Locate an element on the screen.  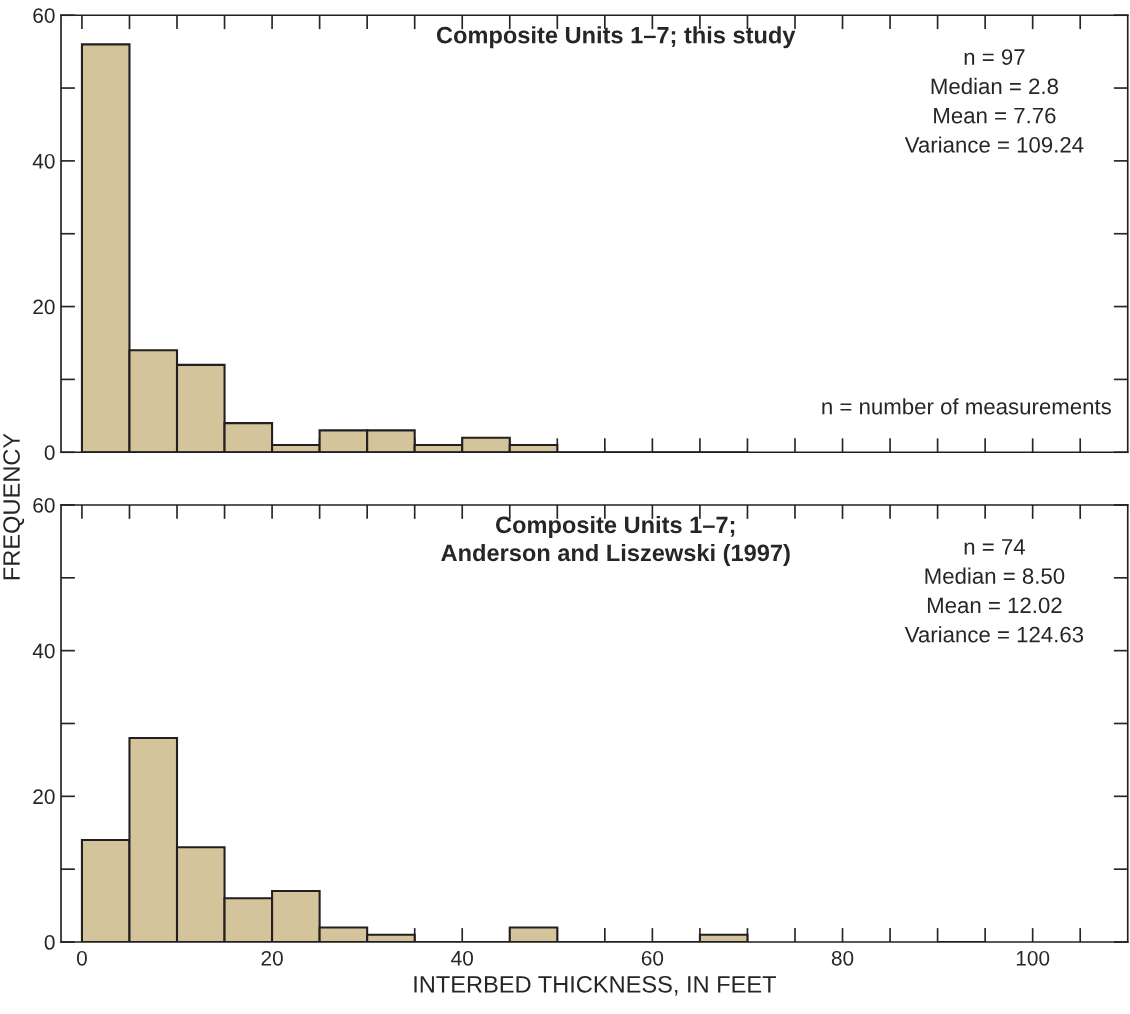
annotation: Mean = 12.02 is located at coordinates (994, 605).